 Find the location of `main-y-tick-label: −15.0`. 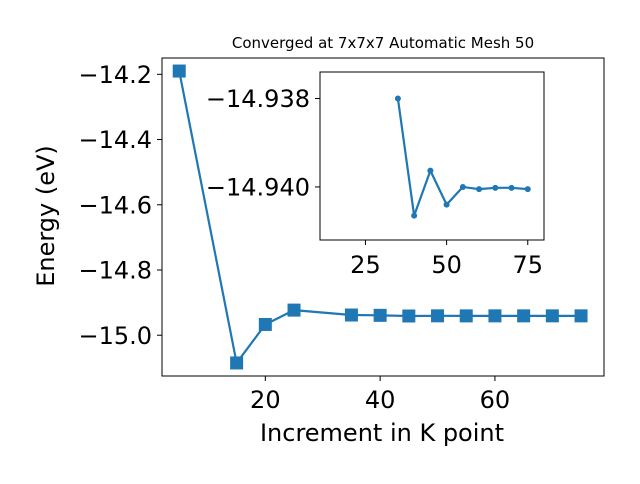

main-y-tick-label: −15.0 is located at coordinates (115, 336).